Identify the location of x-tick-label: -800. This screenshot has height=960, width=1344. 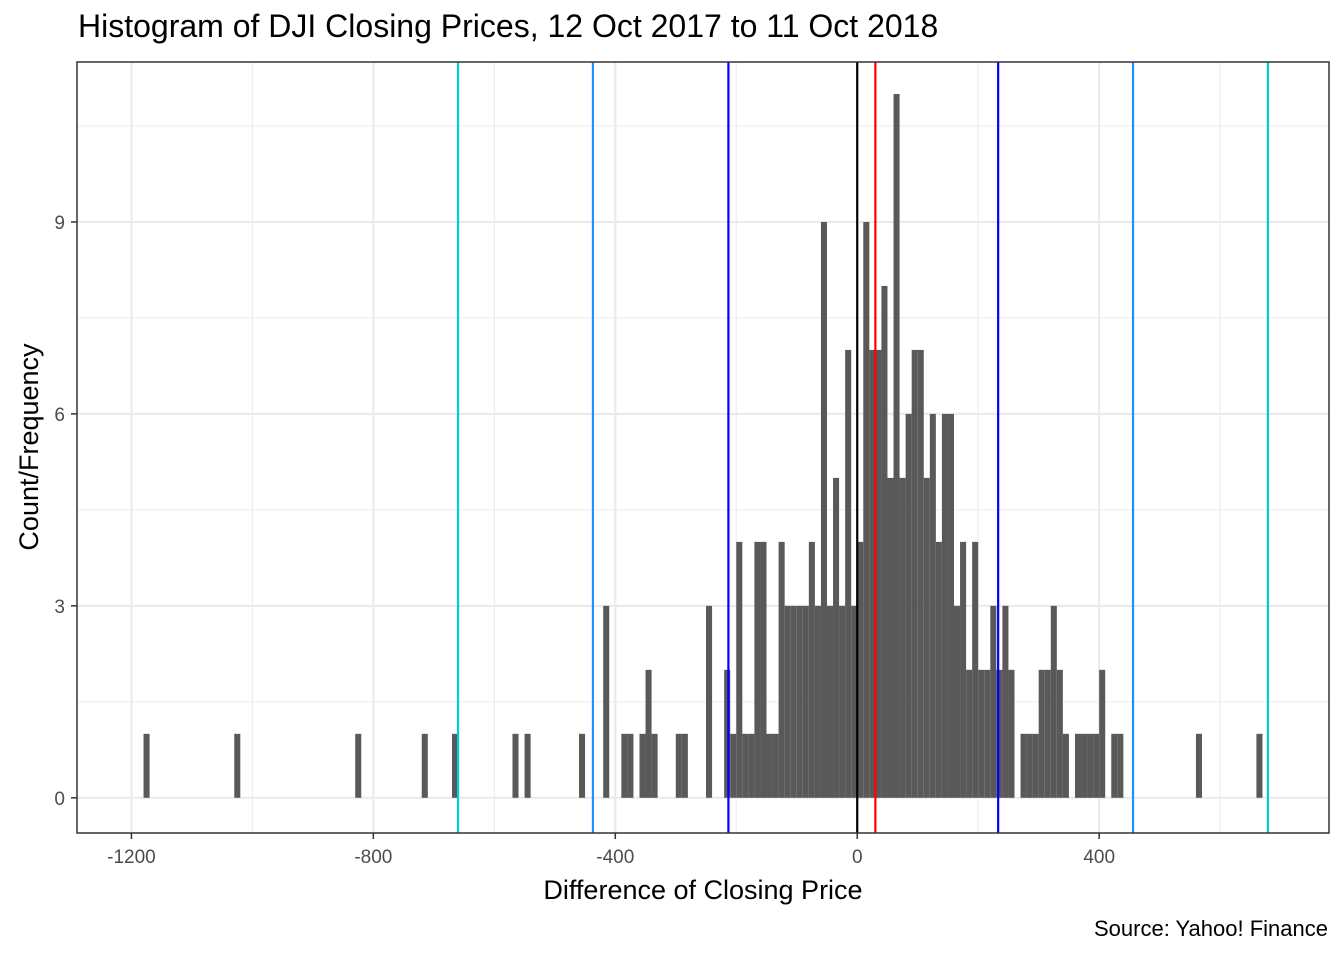
(373, 857).